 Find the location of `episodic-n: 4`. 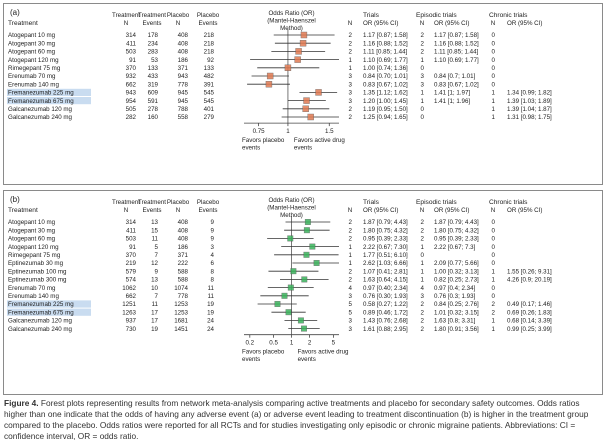

episodic-n: 4 is located at coordinates (423, 288).